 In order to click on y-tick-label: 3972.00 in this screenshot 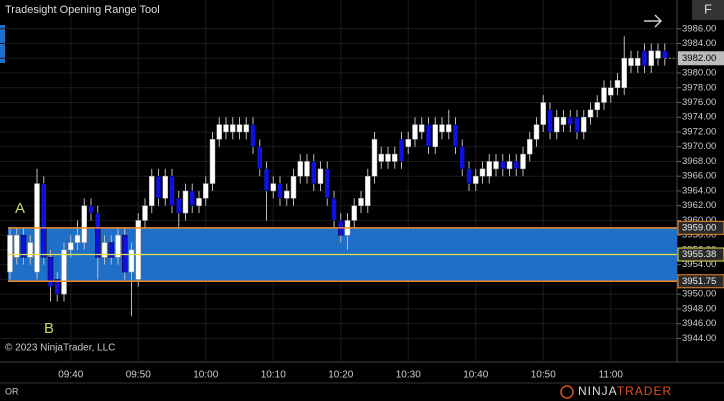, I will do `click(699, 131)`.